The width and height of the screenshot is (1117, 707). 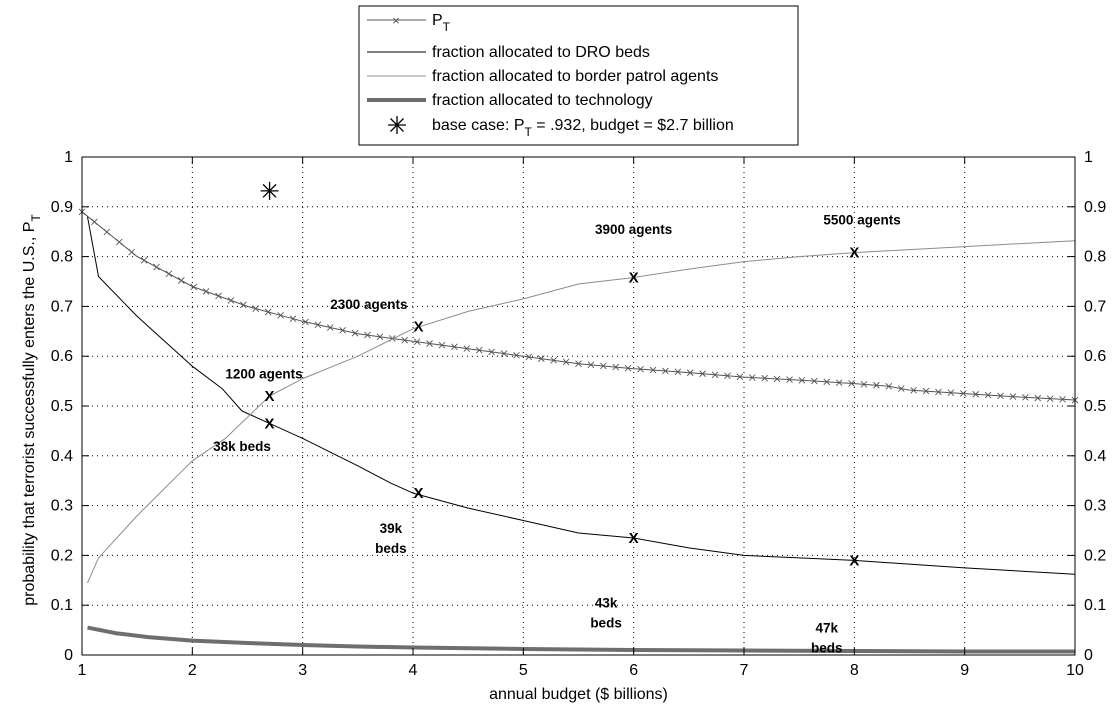 I want to click on annotation-label: 3900 agents, so click(x=633, y=229).